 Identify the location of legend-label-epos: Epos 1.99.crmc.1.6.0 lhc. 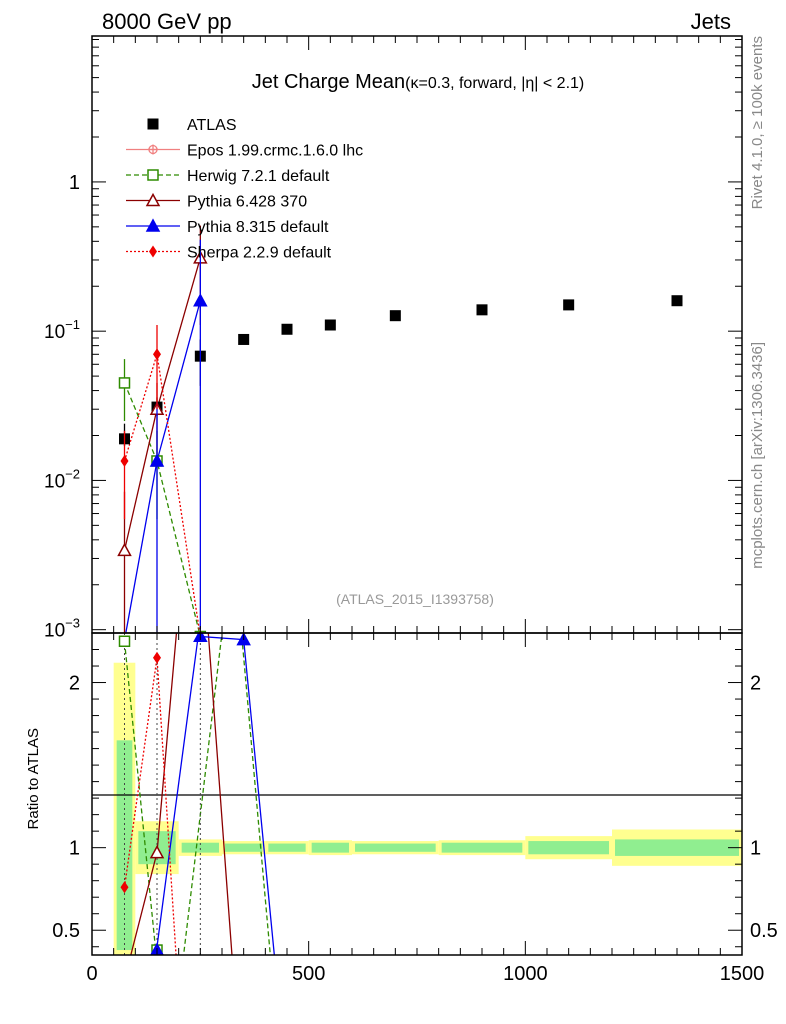
(275, 151).